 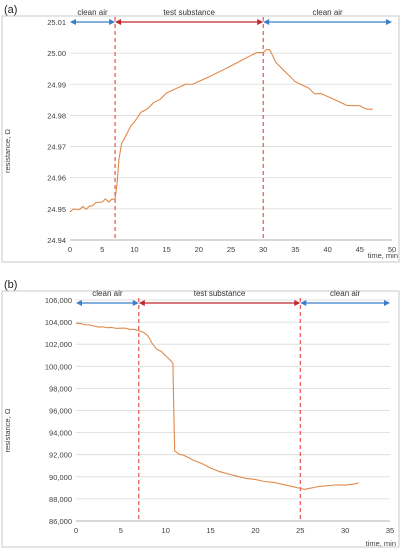 I want to click on y-tick-label: 92,000, so click(x=60, y=455).